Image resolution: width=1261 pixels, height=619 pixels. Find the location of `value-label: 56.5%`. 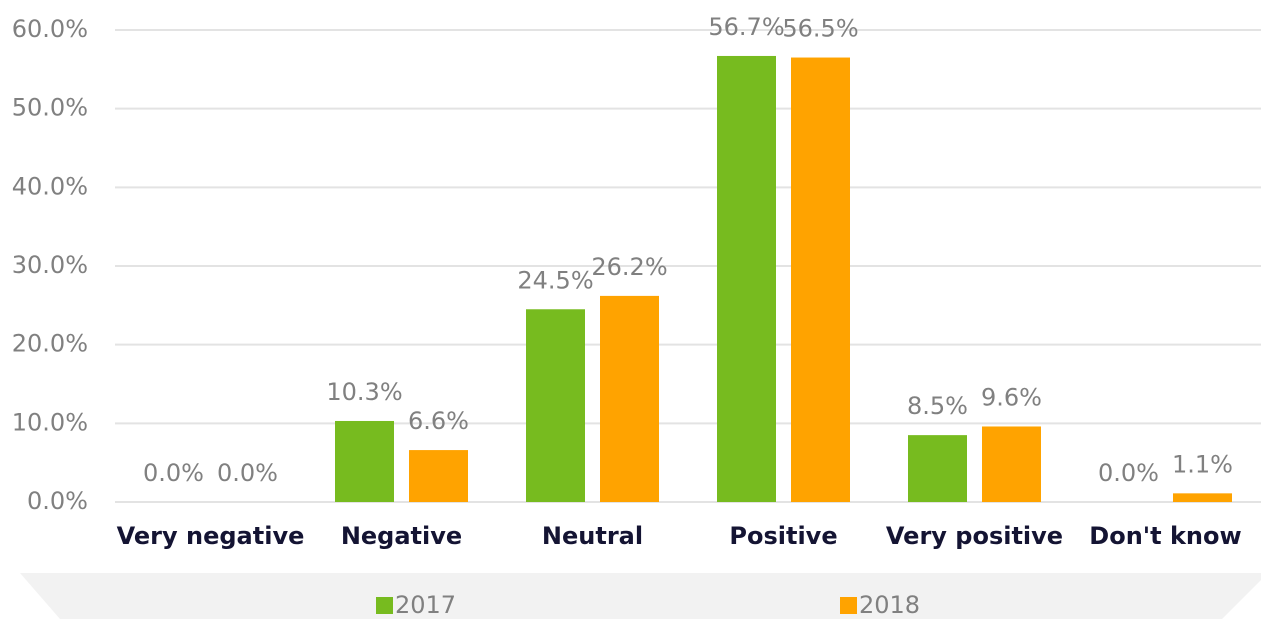

value-label: 56.5% is located at coordinates (820, 29).